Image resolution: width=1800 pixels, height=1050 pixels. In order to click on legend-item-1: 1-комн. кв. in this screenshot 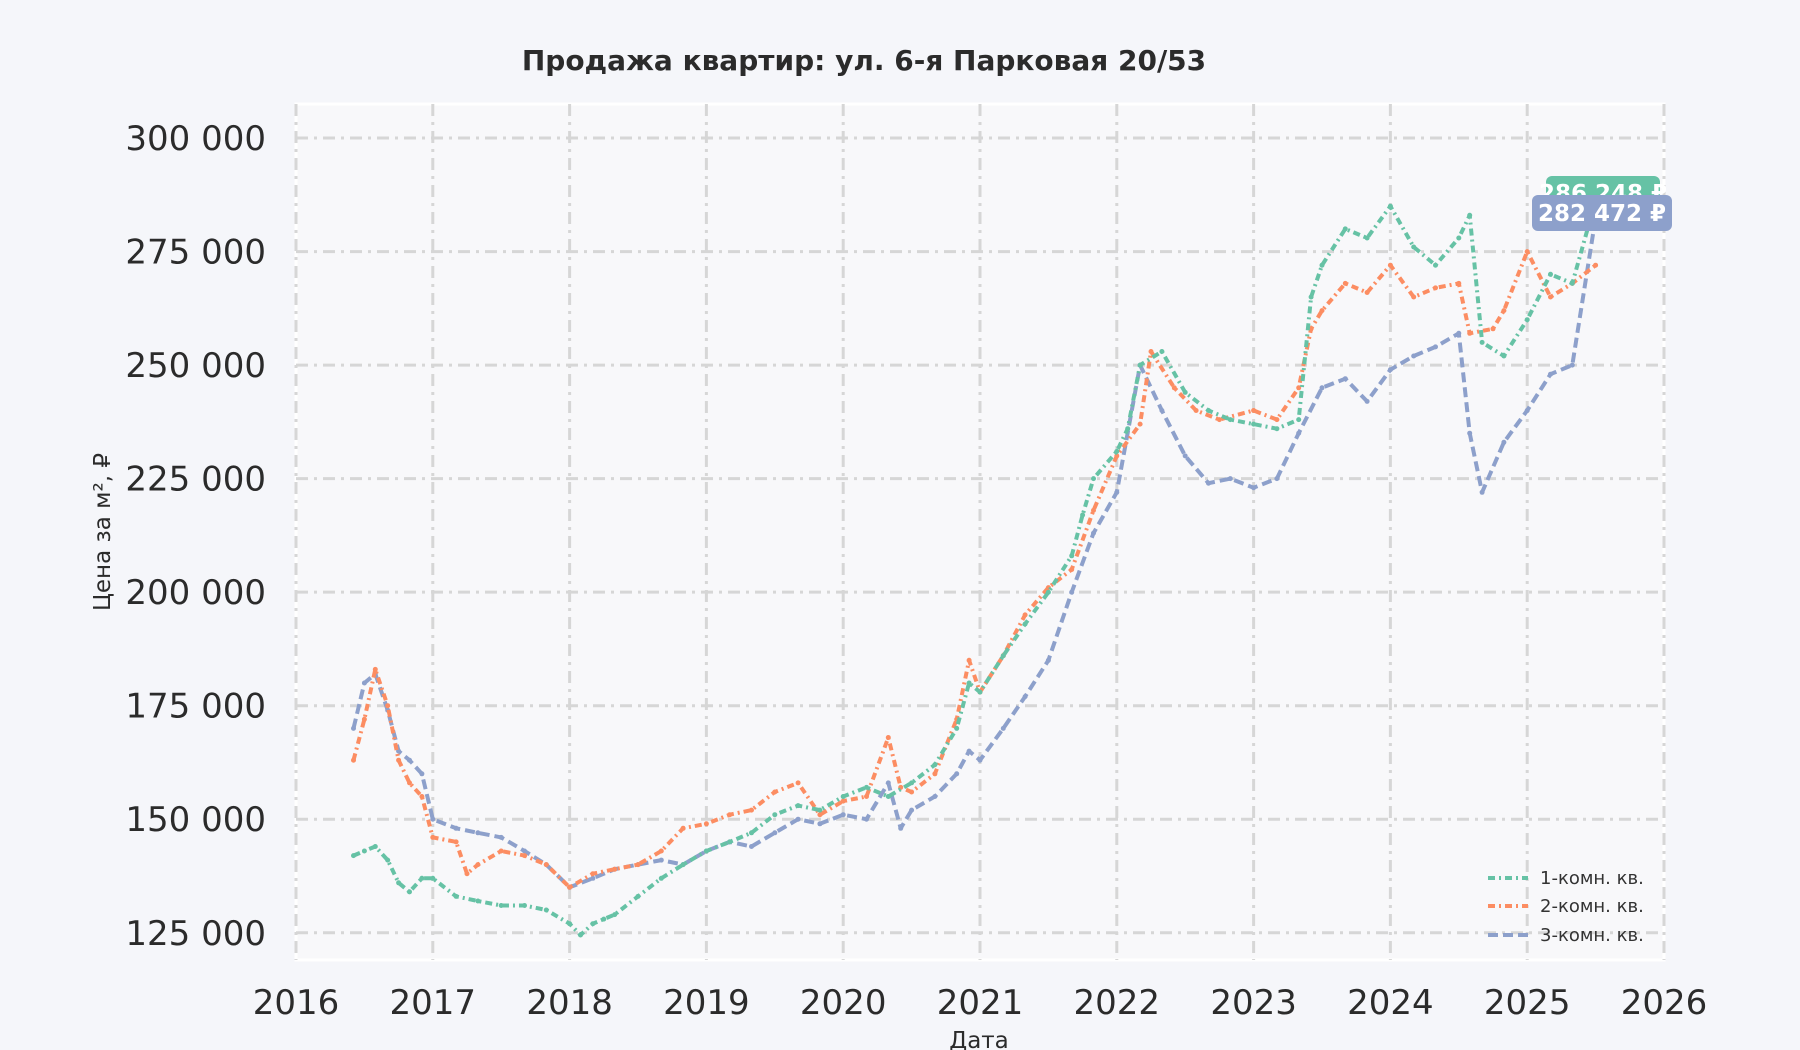, I will do `click(1566, 878)`.